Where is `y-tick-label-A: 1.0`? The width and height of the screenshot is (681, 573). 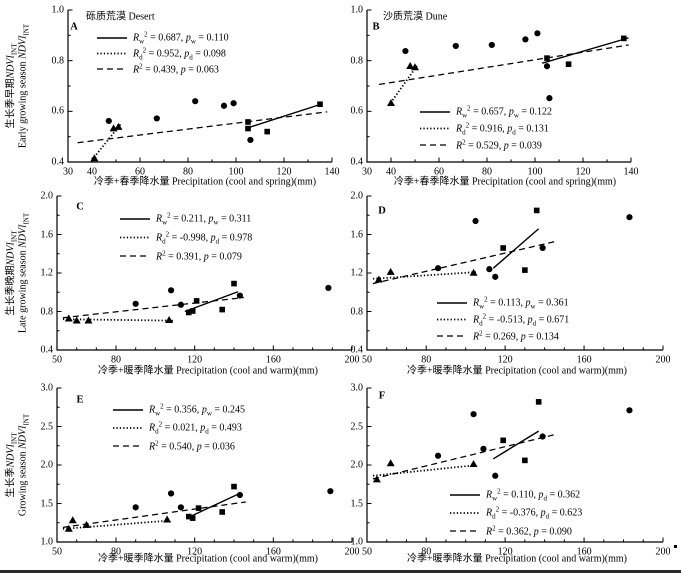
y-tick-label-A: 1.0 is located at coordinates (58, 10).